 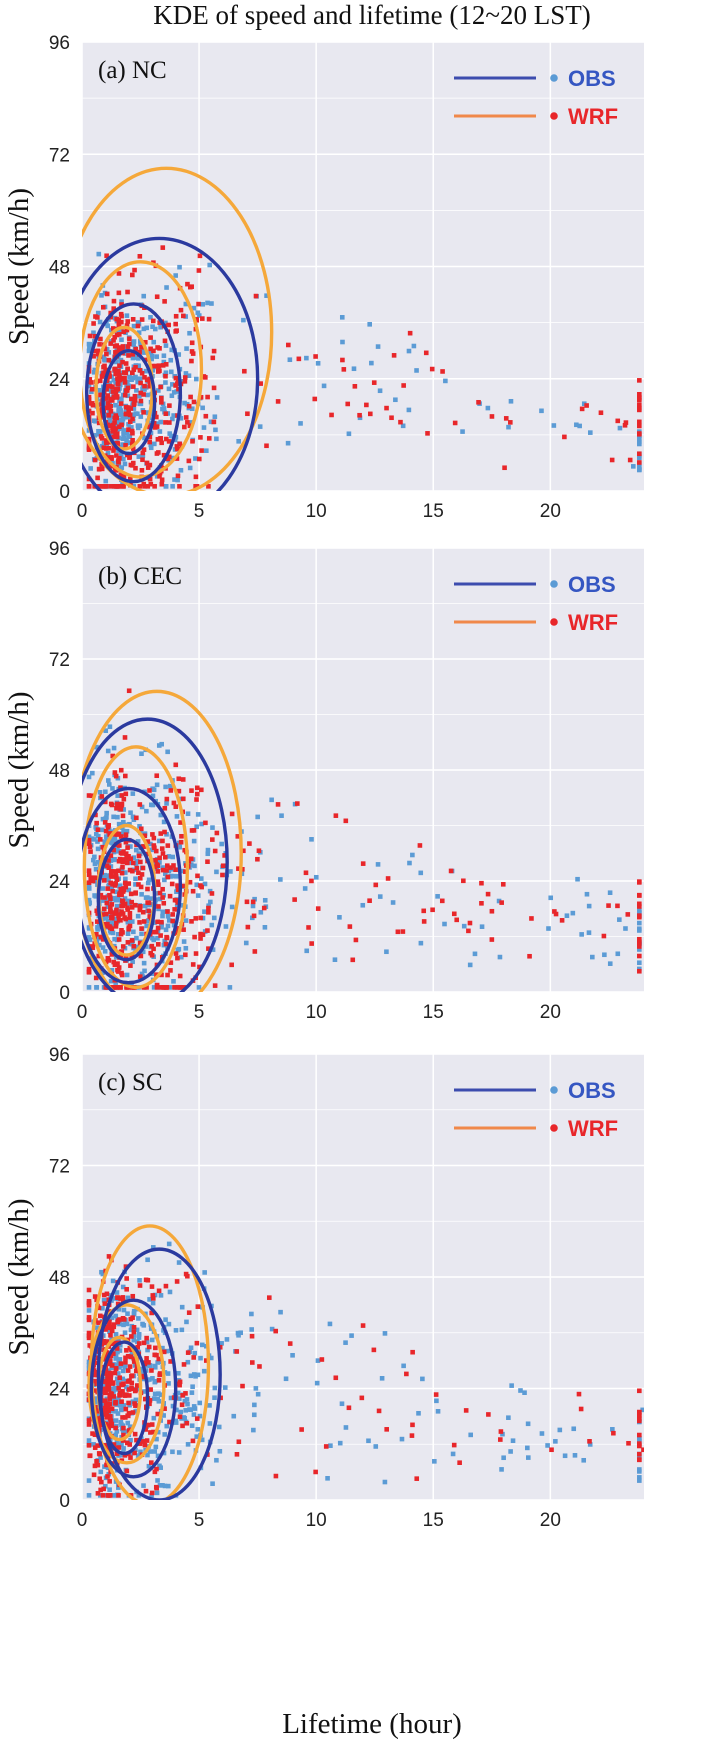 I want to click on x-tick-label: 5, so click(x=199, y=1012).